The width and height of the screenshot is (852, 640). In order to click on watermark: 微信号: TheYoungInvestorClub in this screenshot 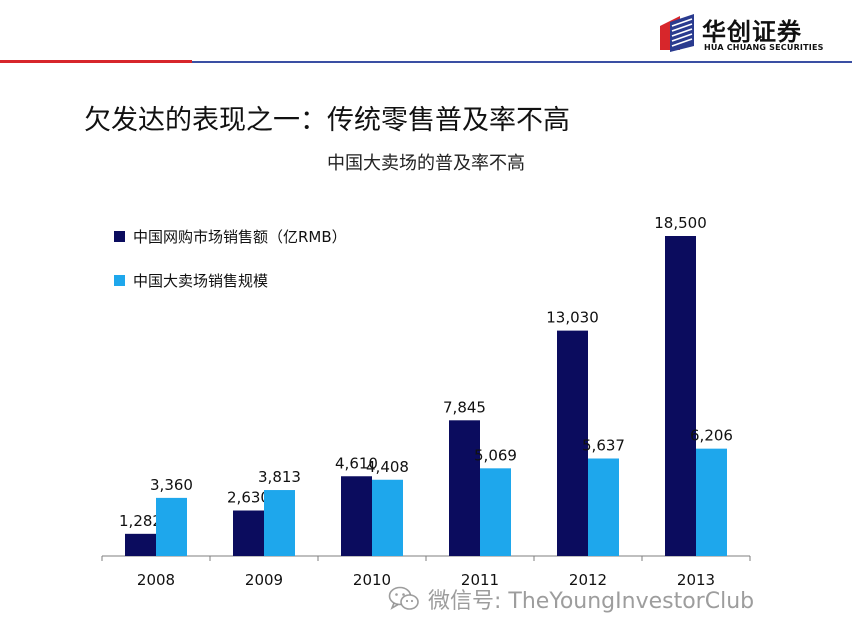, I will do `click(571, 599)`.